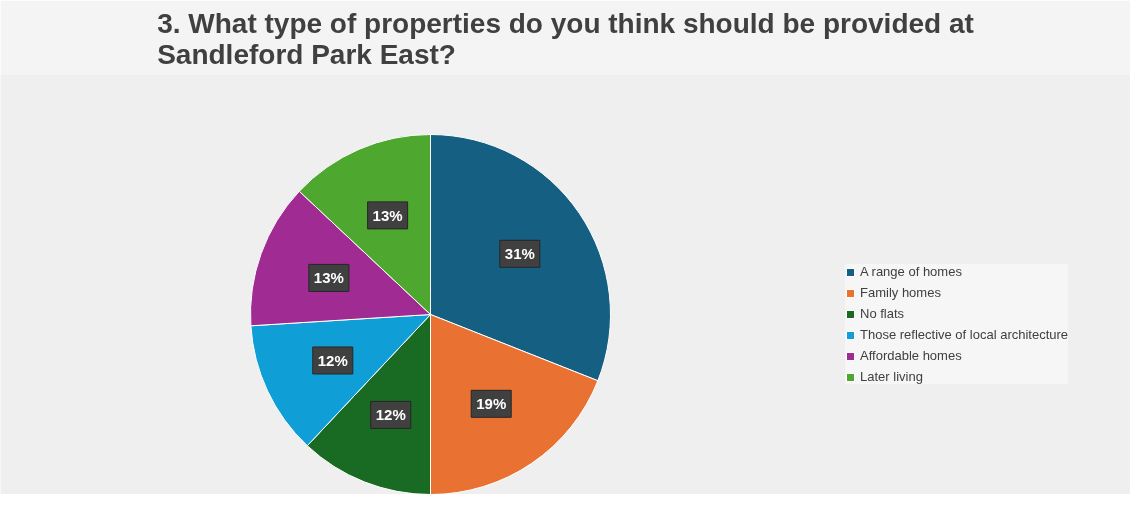 This screenshot has height=511, width=1138. Describe the element at coordinates (491, 404) in the screenshot. I see `data-label: 19%` at that location.